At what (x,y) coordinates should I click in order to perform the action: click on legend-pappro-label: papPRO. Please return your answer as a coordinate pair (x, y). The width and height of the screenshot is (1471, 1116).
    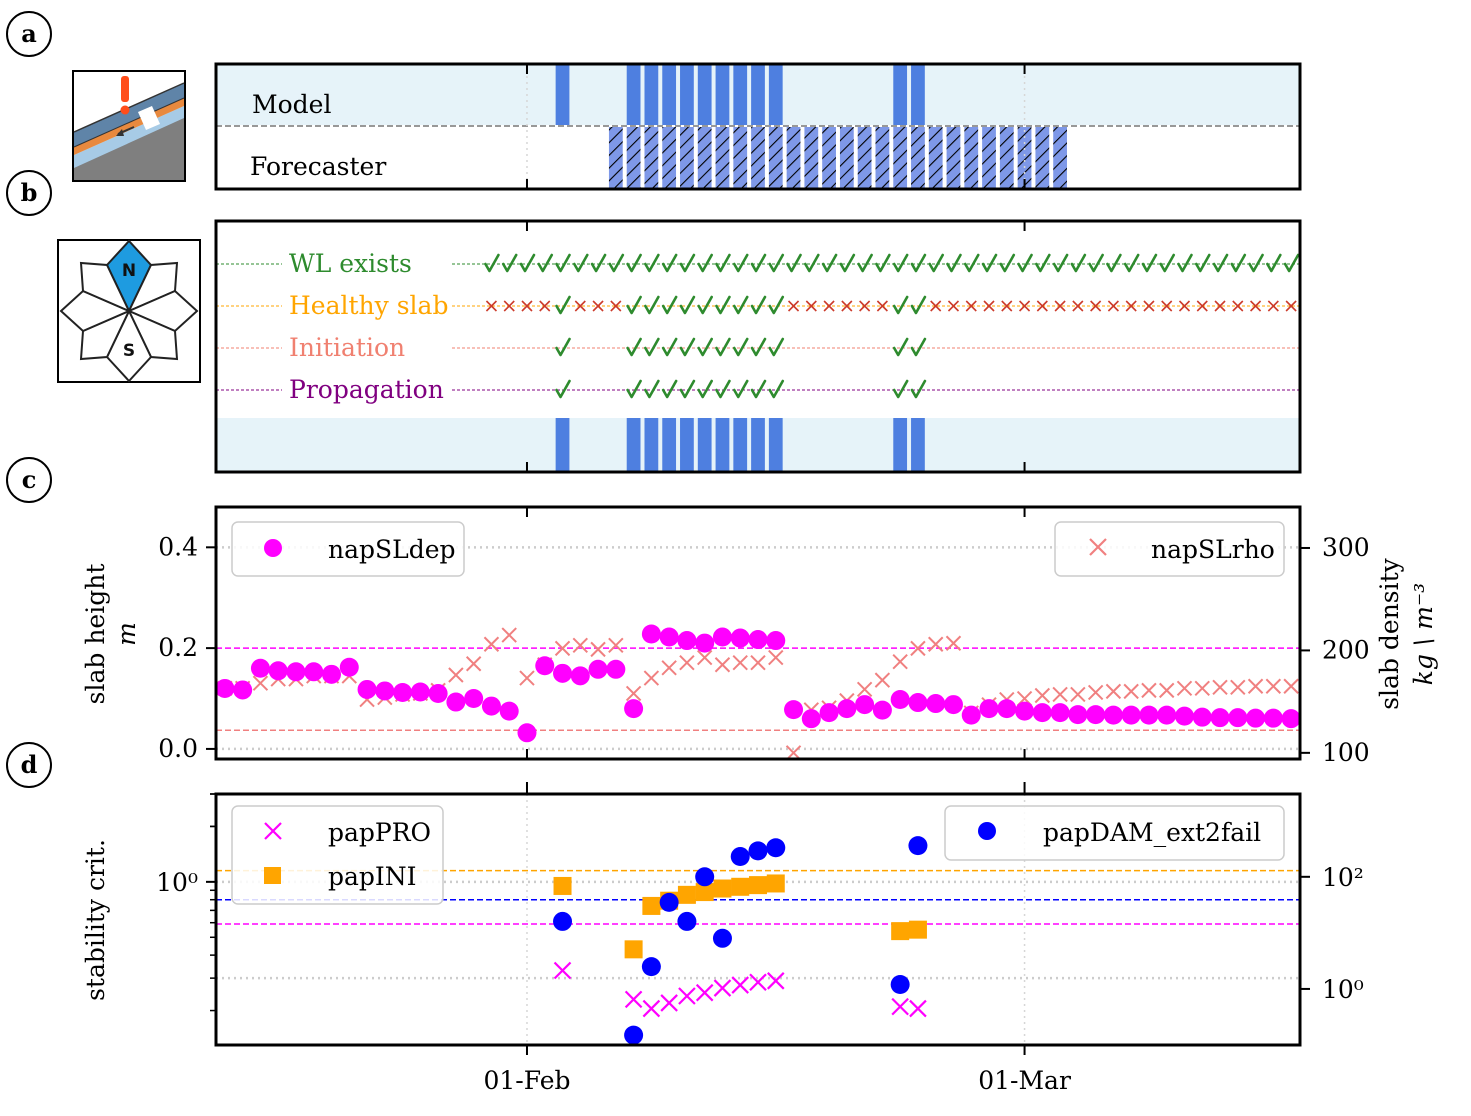
    Looking at the image, I should click on (379, 832).